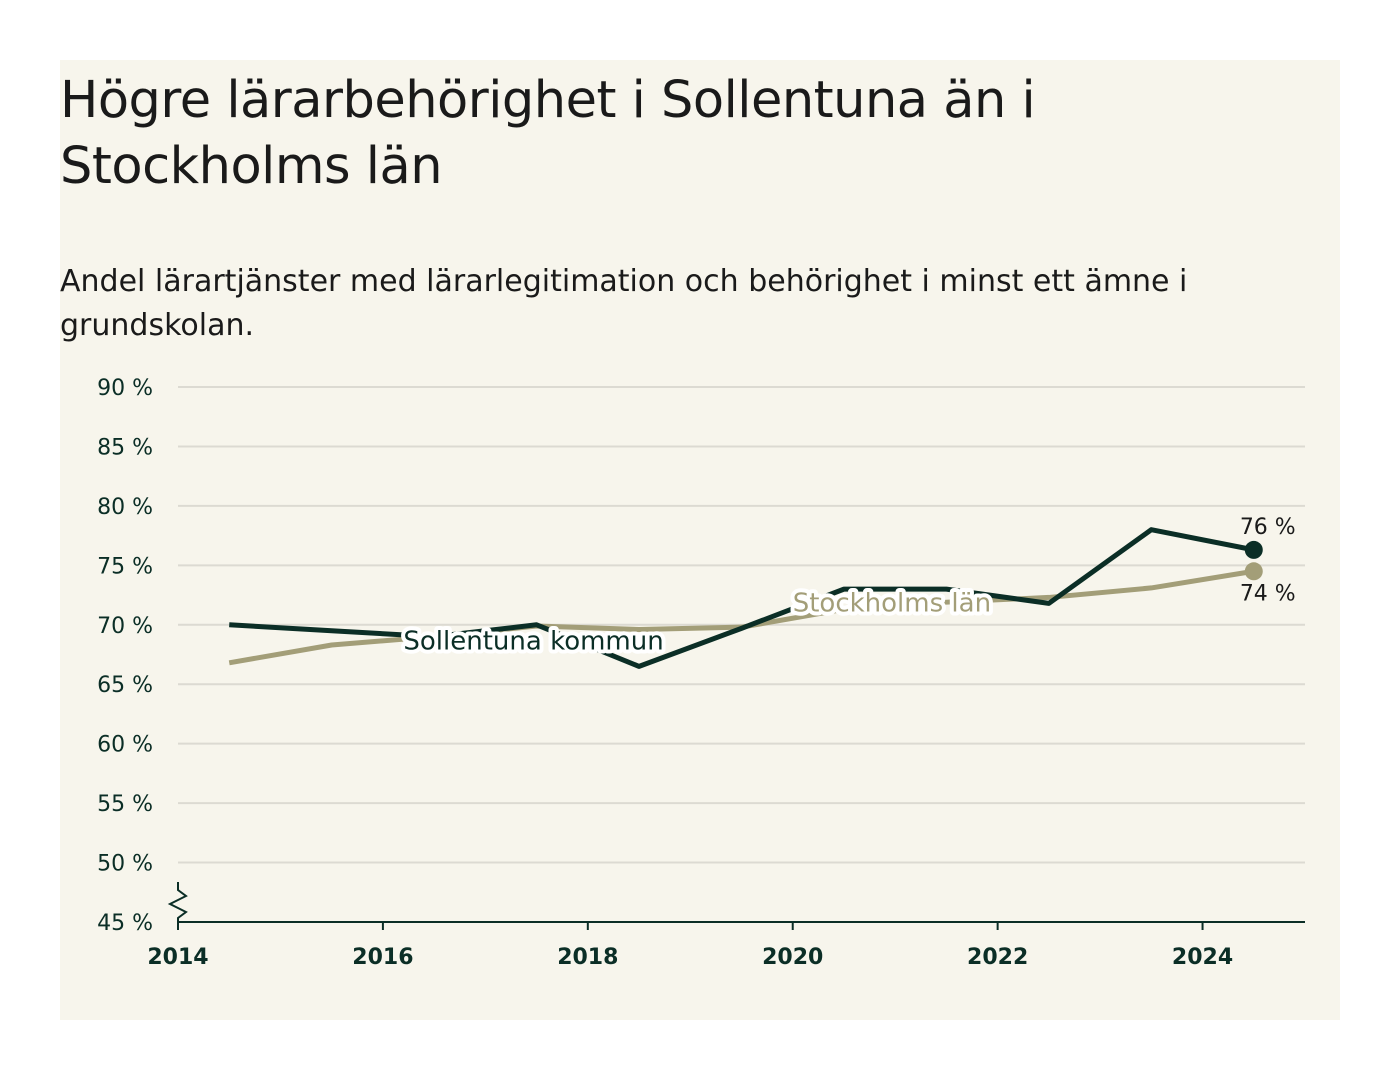 The height and width of the screenshot is (1080, 1400). Describe the element at coordinates (125, 566) in the screenshot. I see `y-tick-label: 75 %` at that location.